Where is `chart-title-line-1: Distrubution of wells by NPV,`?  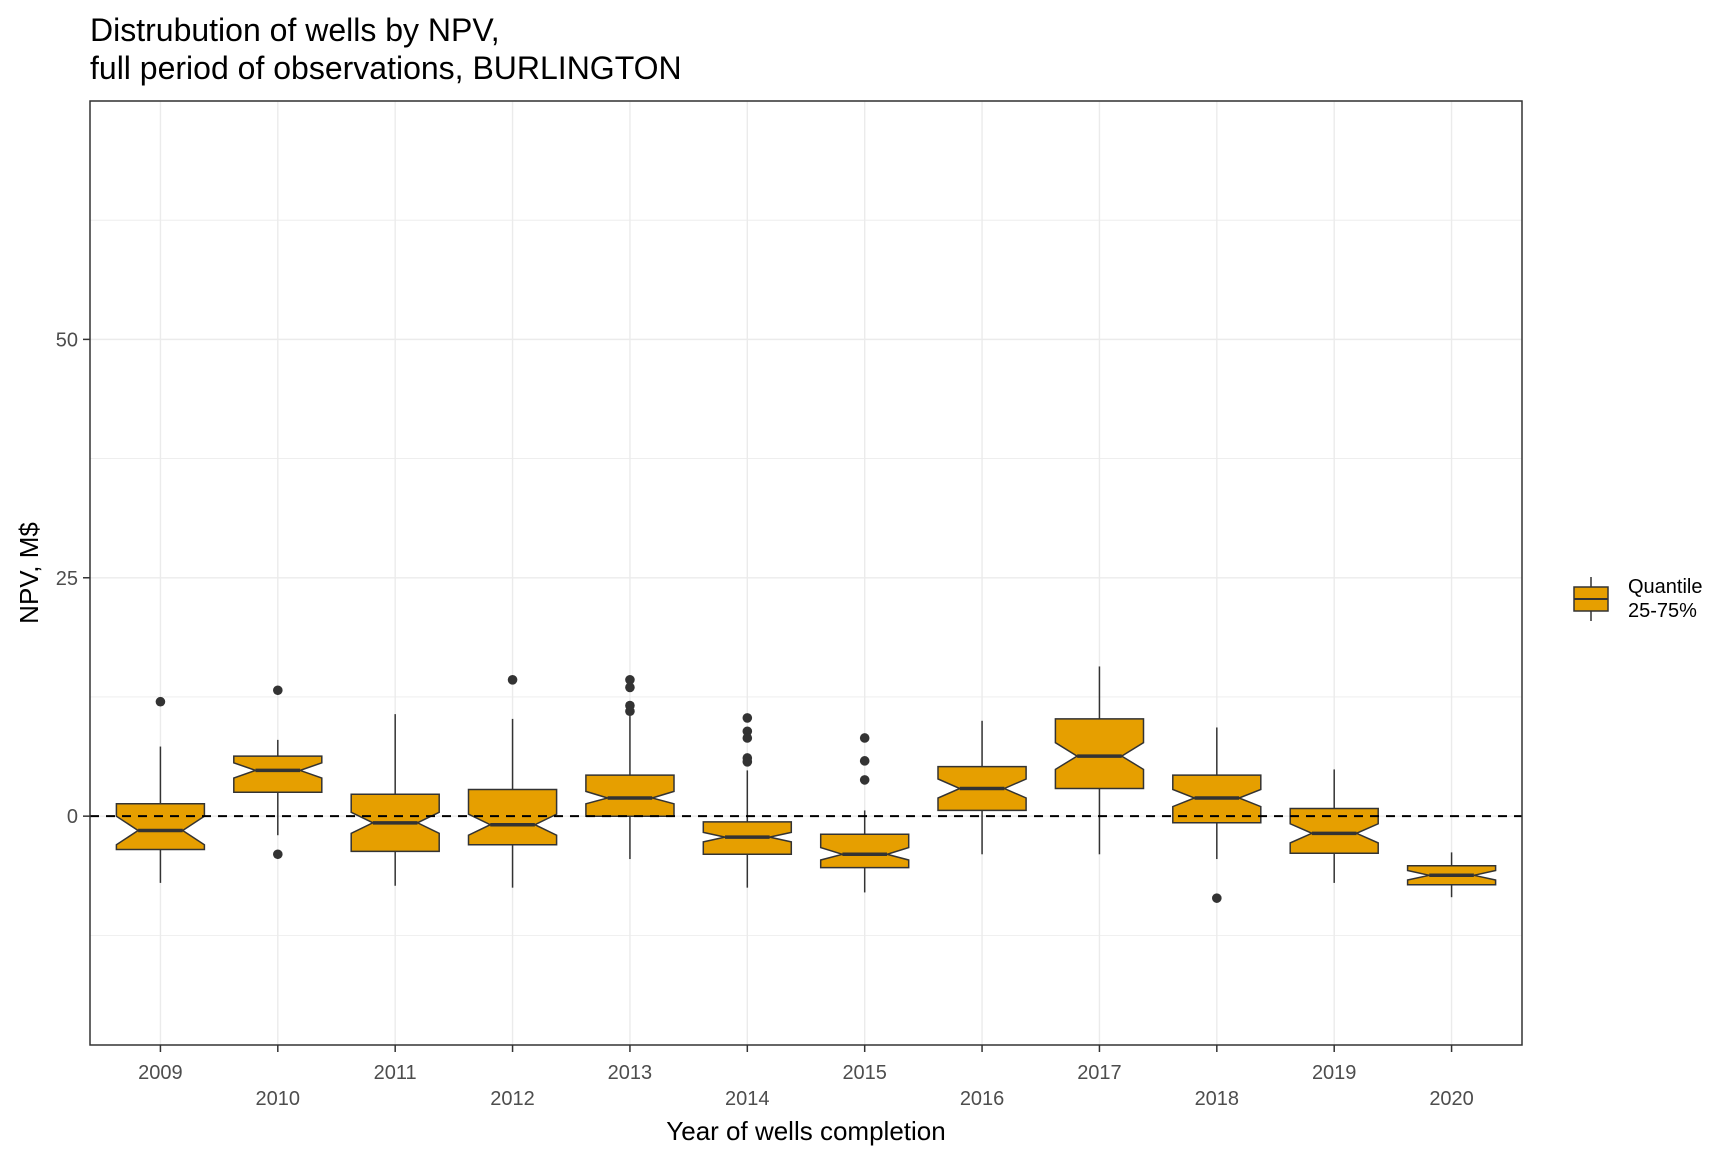 chart-title-line-1: Distrubution of wells by NPV, is located at coordinates (295, 30).